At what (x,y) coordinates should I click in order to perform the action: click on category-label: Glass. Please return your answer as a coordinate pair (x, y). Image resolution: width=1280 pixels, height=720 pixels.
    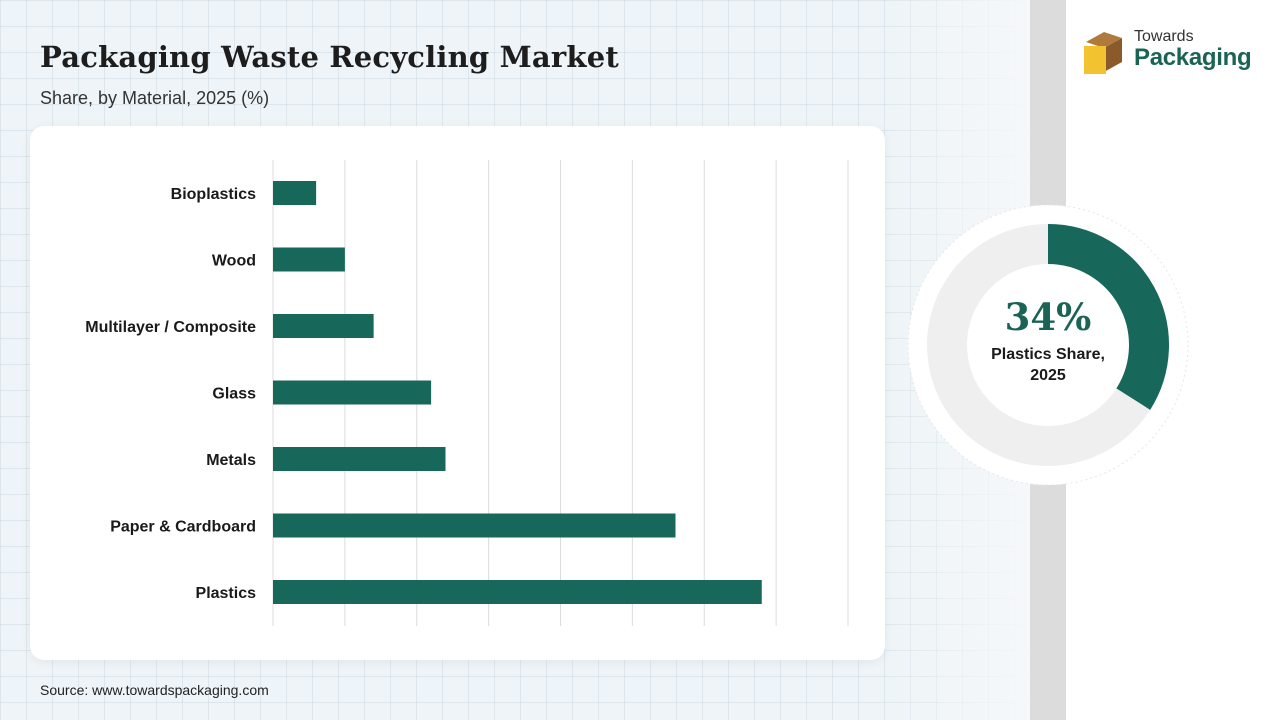
    Looking at the image, I should click on (234, 394).